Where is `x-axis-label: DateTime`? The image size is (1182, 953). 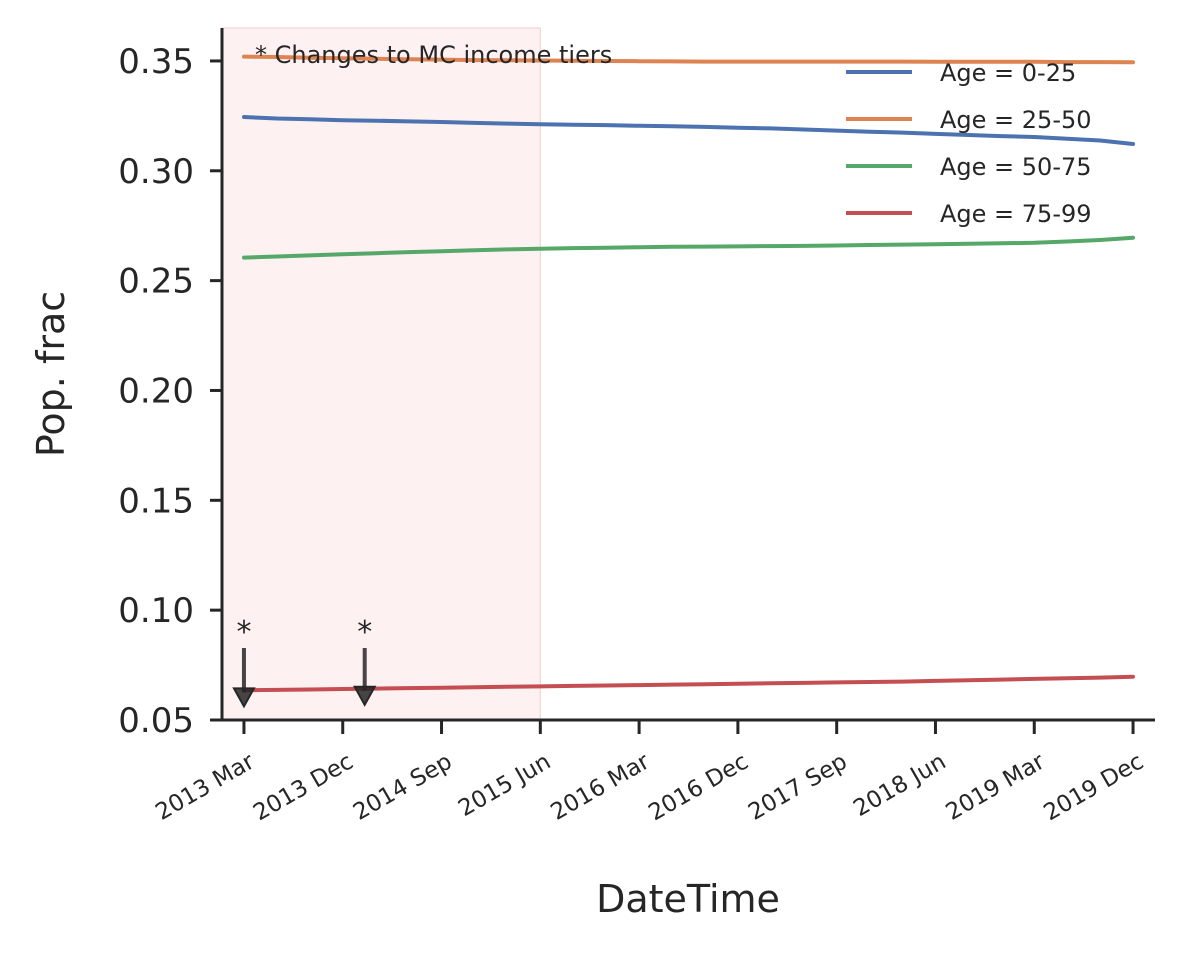
x-axis-label: DateTime is located at coordinates (688, 899).